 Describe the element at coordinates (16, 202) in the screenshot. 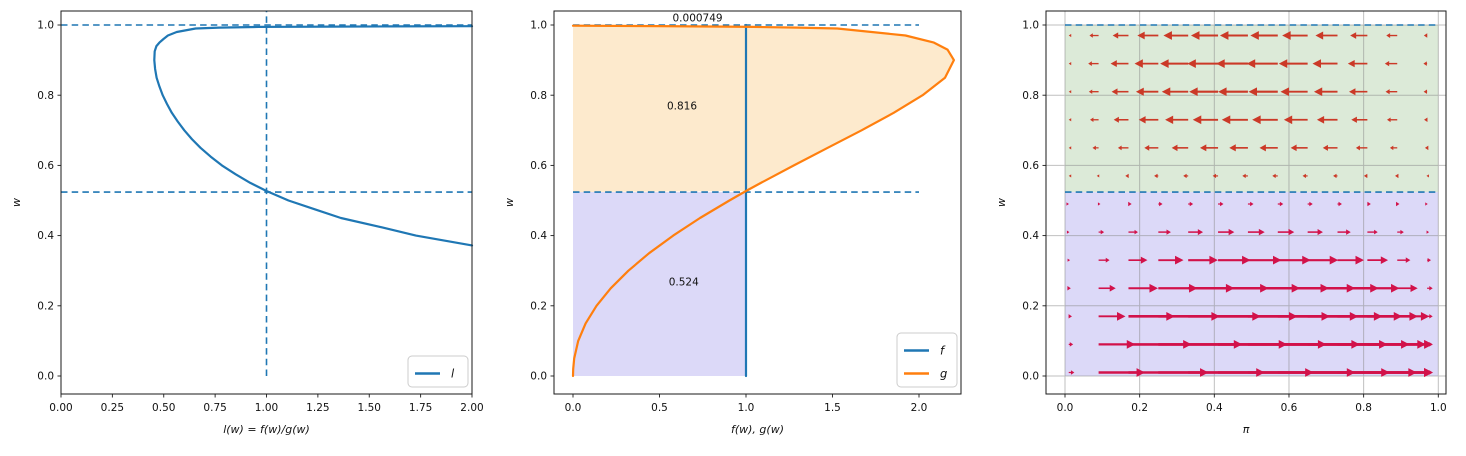

I see `y-axis-label: w` at that location.